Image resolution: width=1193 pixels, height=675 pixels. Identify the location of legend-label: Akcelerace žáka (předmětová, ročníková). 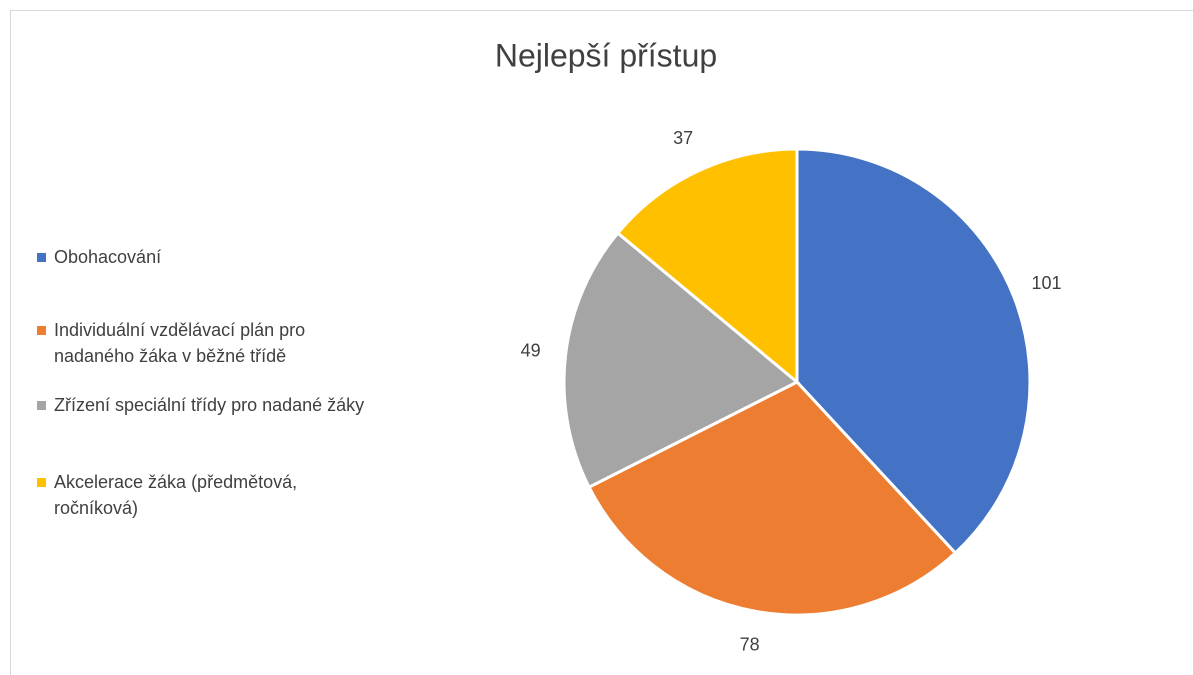
(176, 495).